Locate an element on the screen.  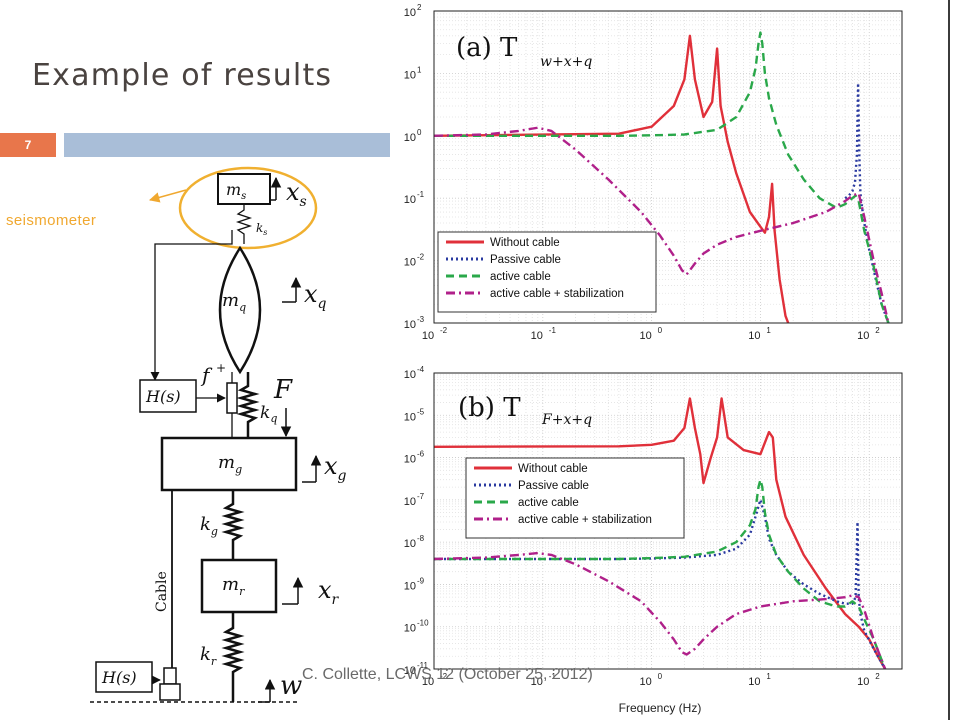
svg-text: ms is located at coordinates (236, 191).